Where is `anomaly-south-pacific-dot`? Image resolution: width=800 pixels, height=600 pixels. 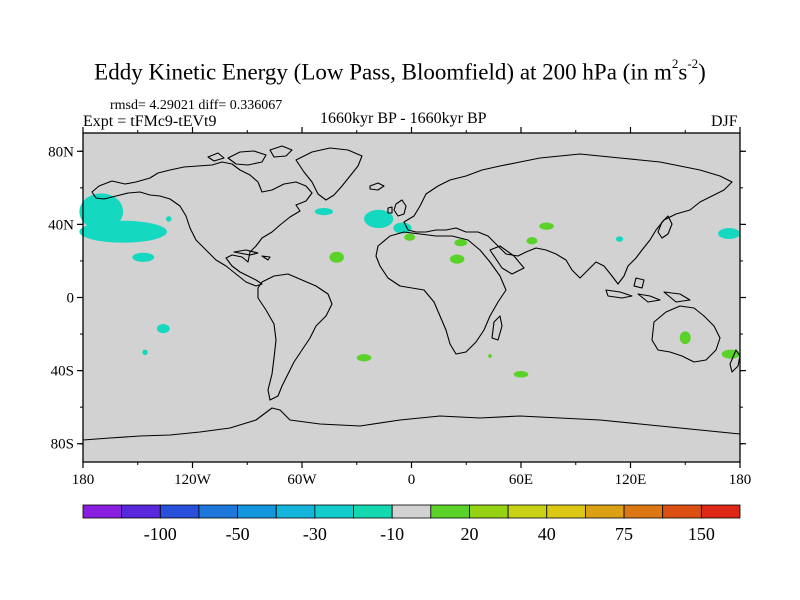
anomaly-south-pacific-dot is located at coordinates (145, 352).